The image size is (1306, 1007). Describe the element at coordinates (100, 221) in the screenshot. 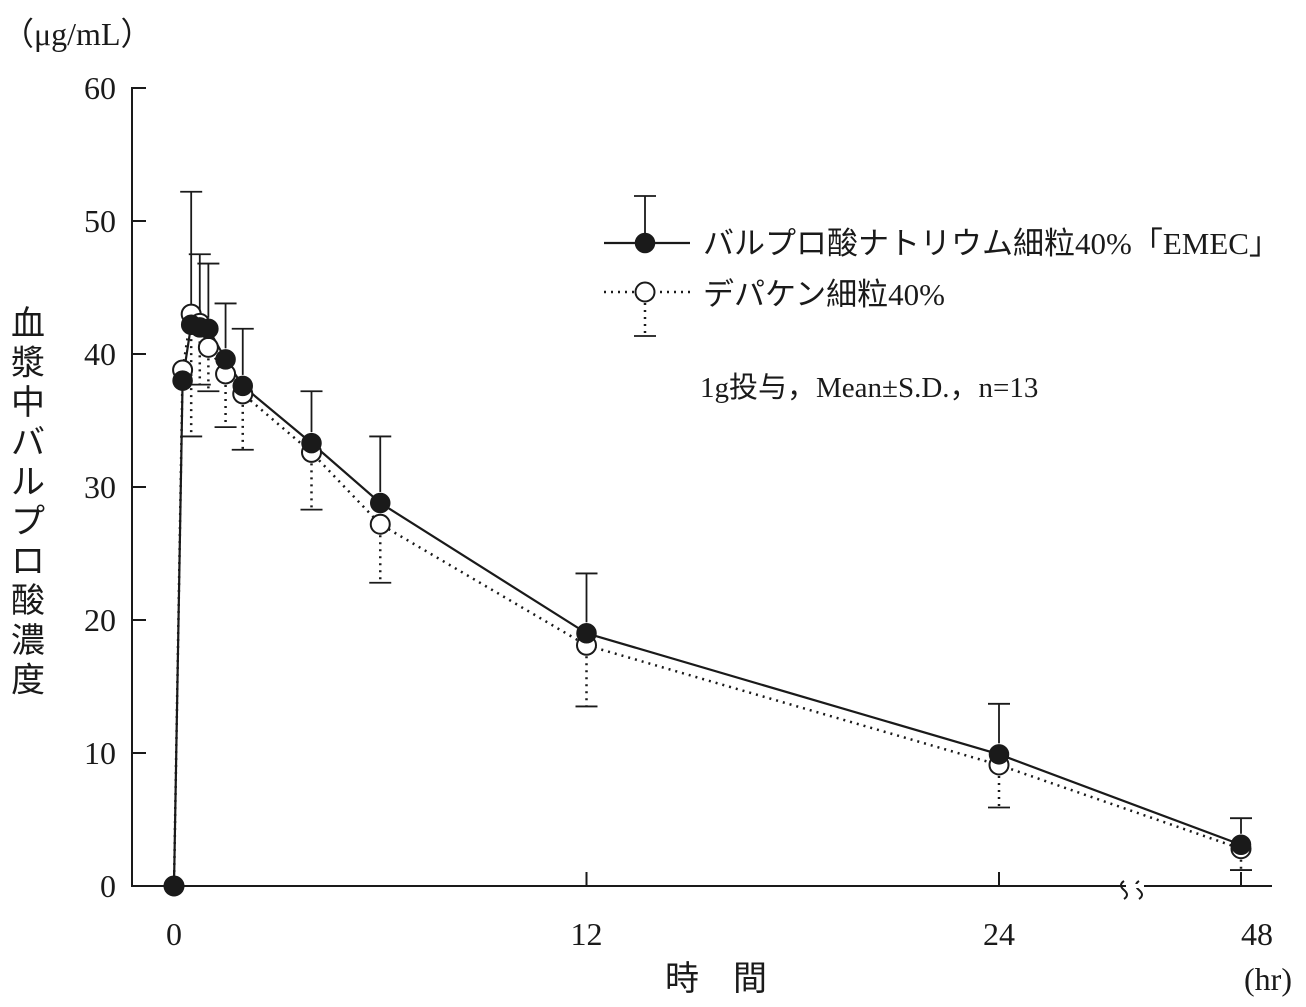

I see `y-tick-label: 50` at that location.